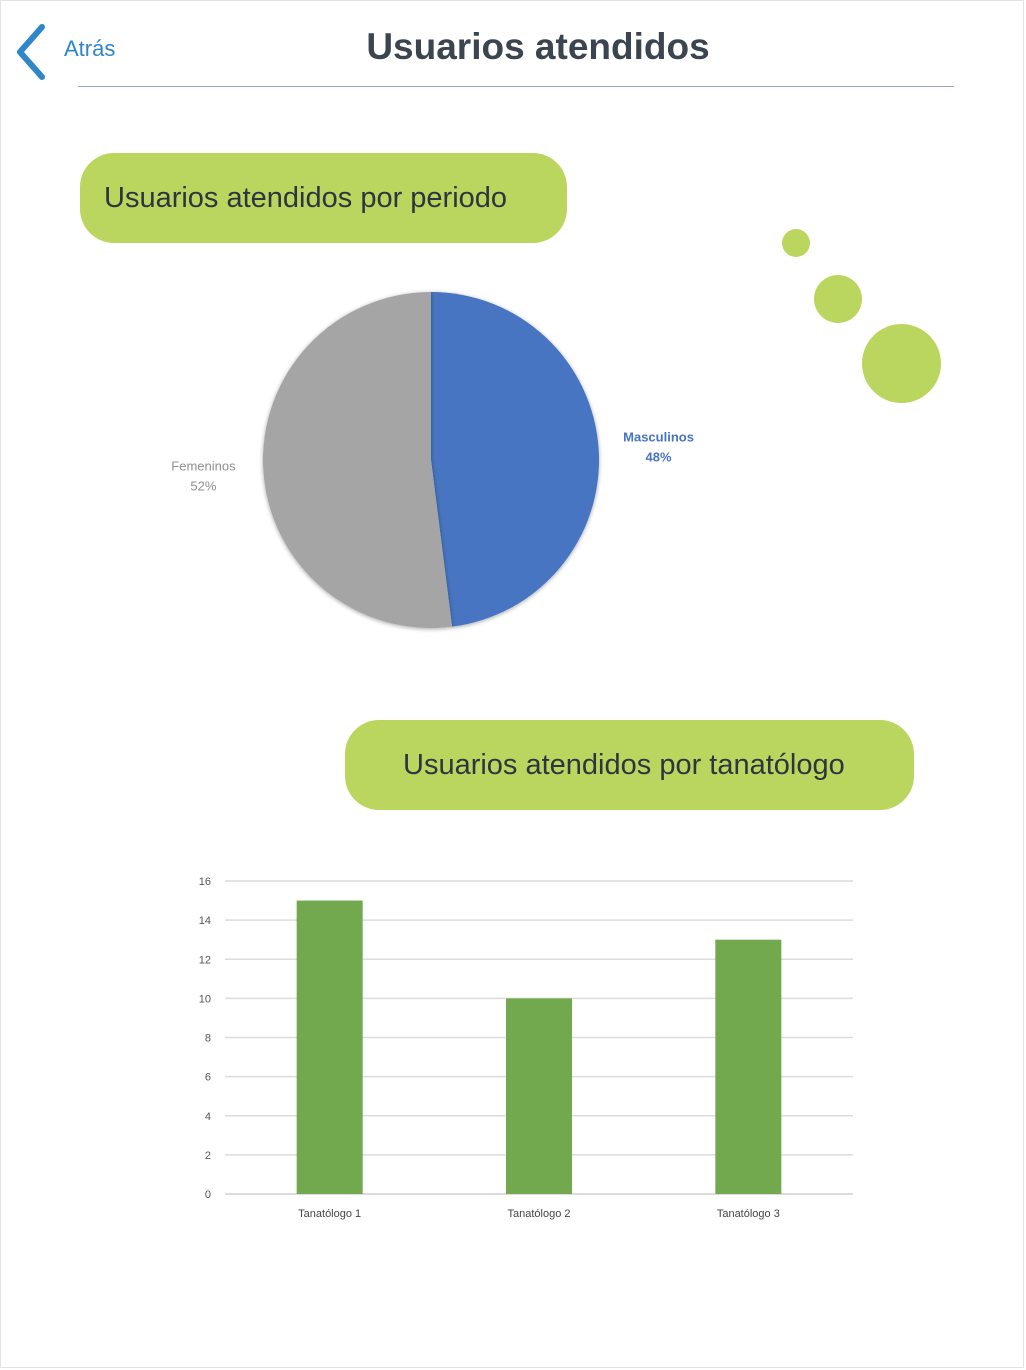 The height and width of the screenshot is (1370, 1026). What do you see at coordinates (205, 921) in the screenshot?
I see `y-tick-label-14: 14` at bounding box center [205, 921].